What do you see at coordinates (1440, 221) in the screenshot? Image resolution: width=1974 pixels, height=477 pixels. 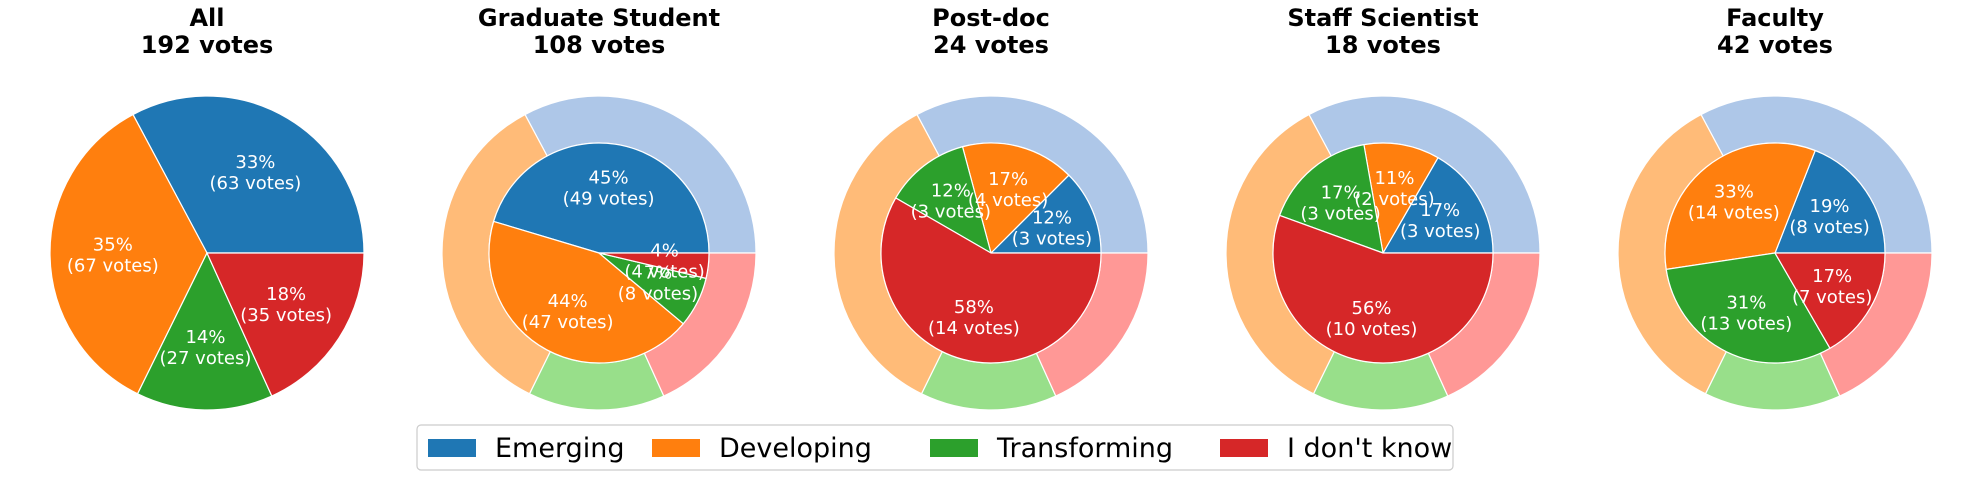 I see `slice-label-emerging: 17% (3 votes)` at bounding box center [1440, 221].